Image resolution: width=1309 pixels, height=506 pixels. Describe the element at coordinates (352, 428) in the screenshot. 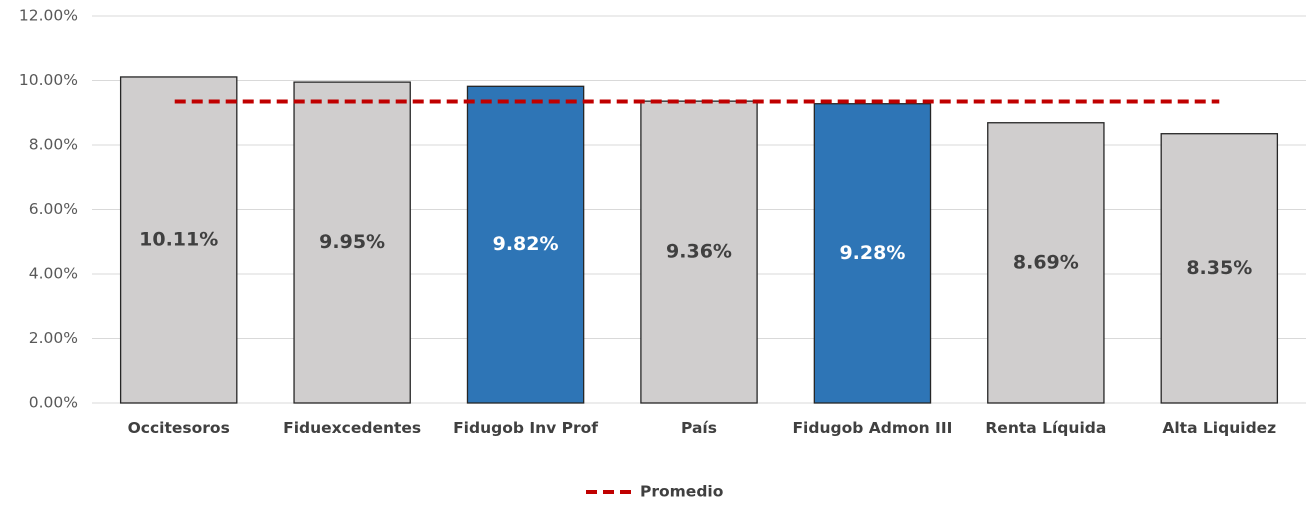

I see `x-tick-label: Fiduexcedentes` at that location.